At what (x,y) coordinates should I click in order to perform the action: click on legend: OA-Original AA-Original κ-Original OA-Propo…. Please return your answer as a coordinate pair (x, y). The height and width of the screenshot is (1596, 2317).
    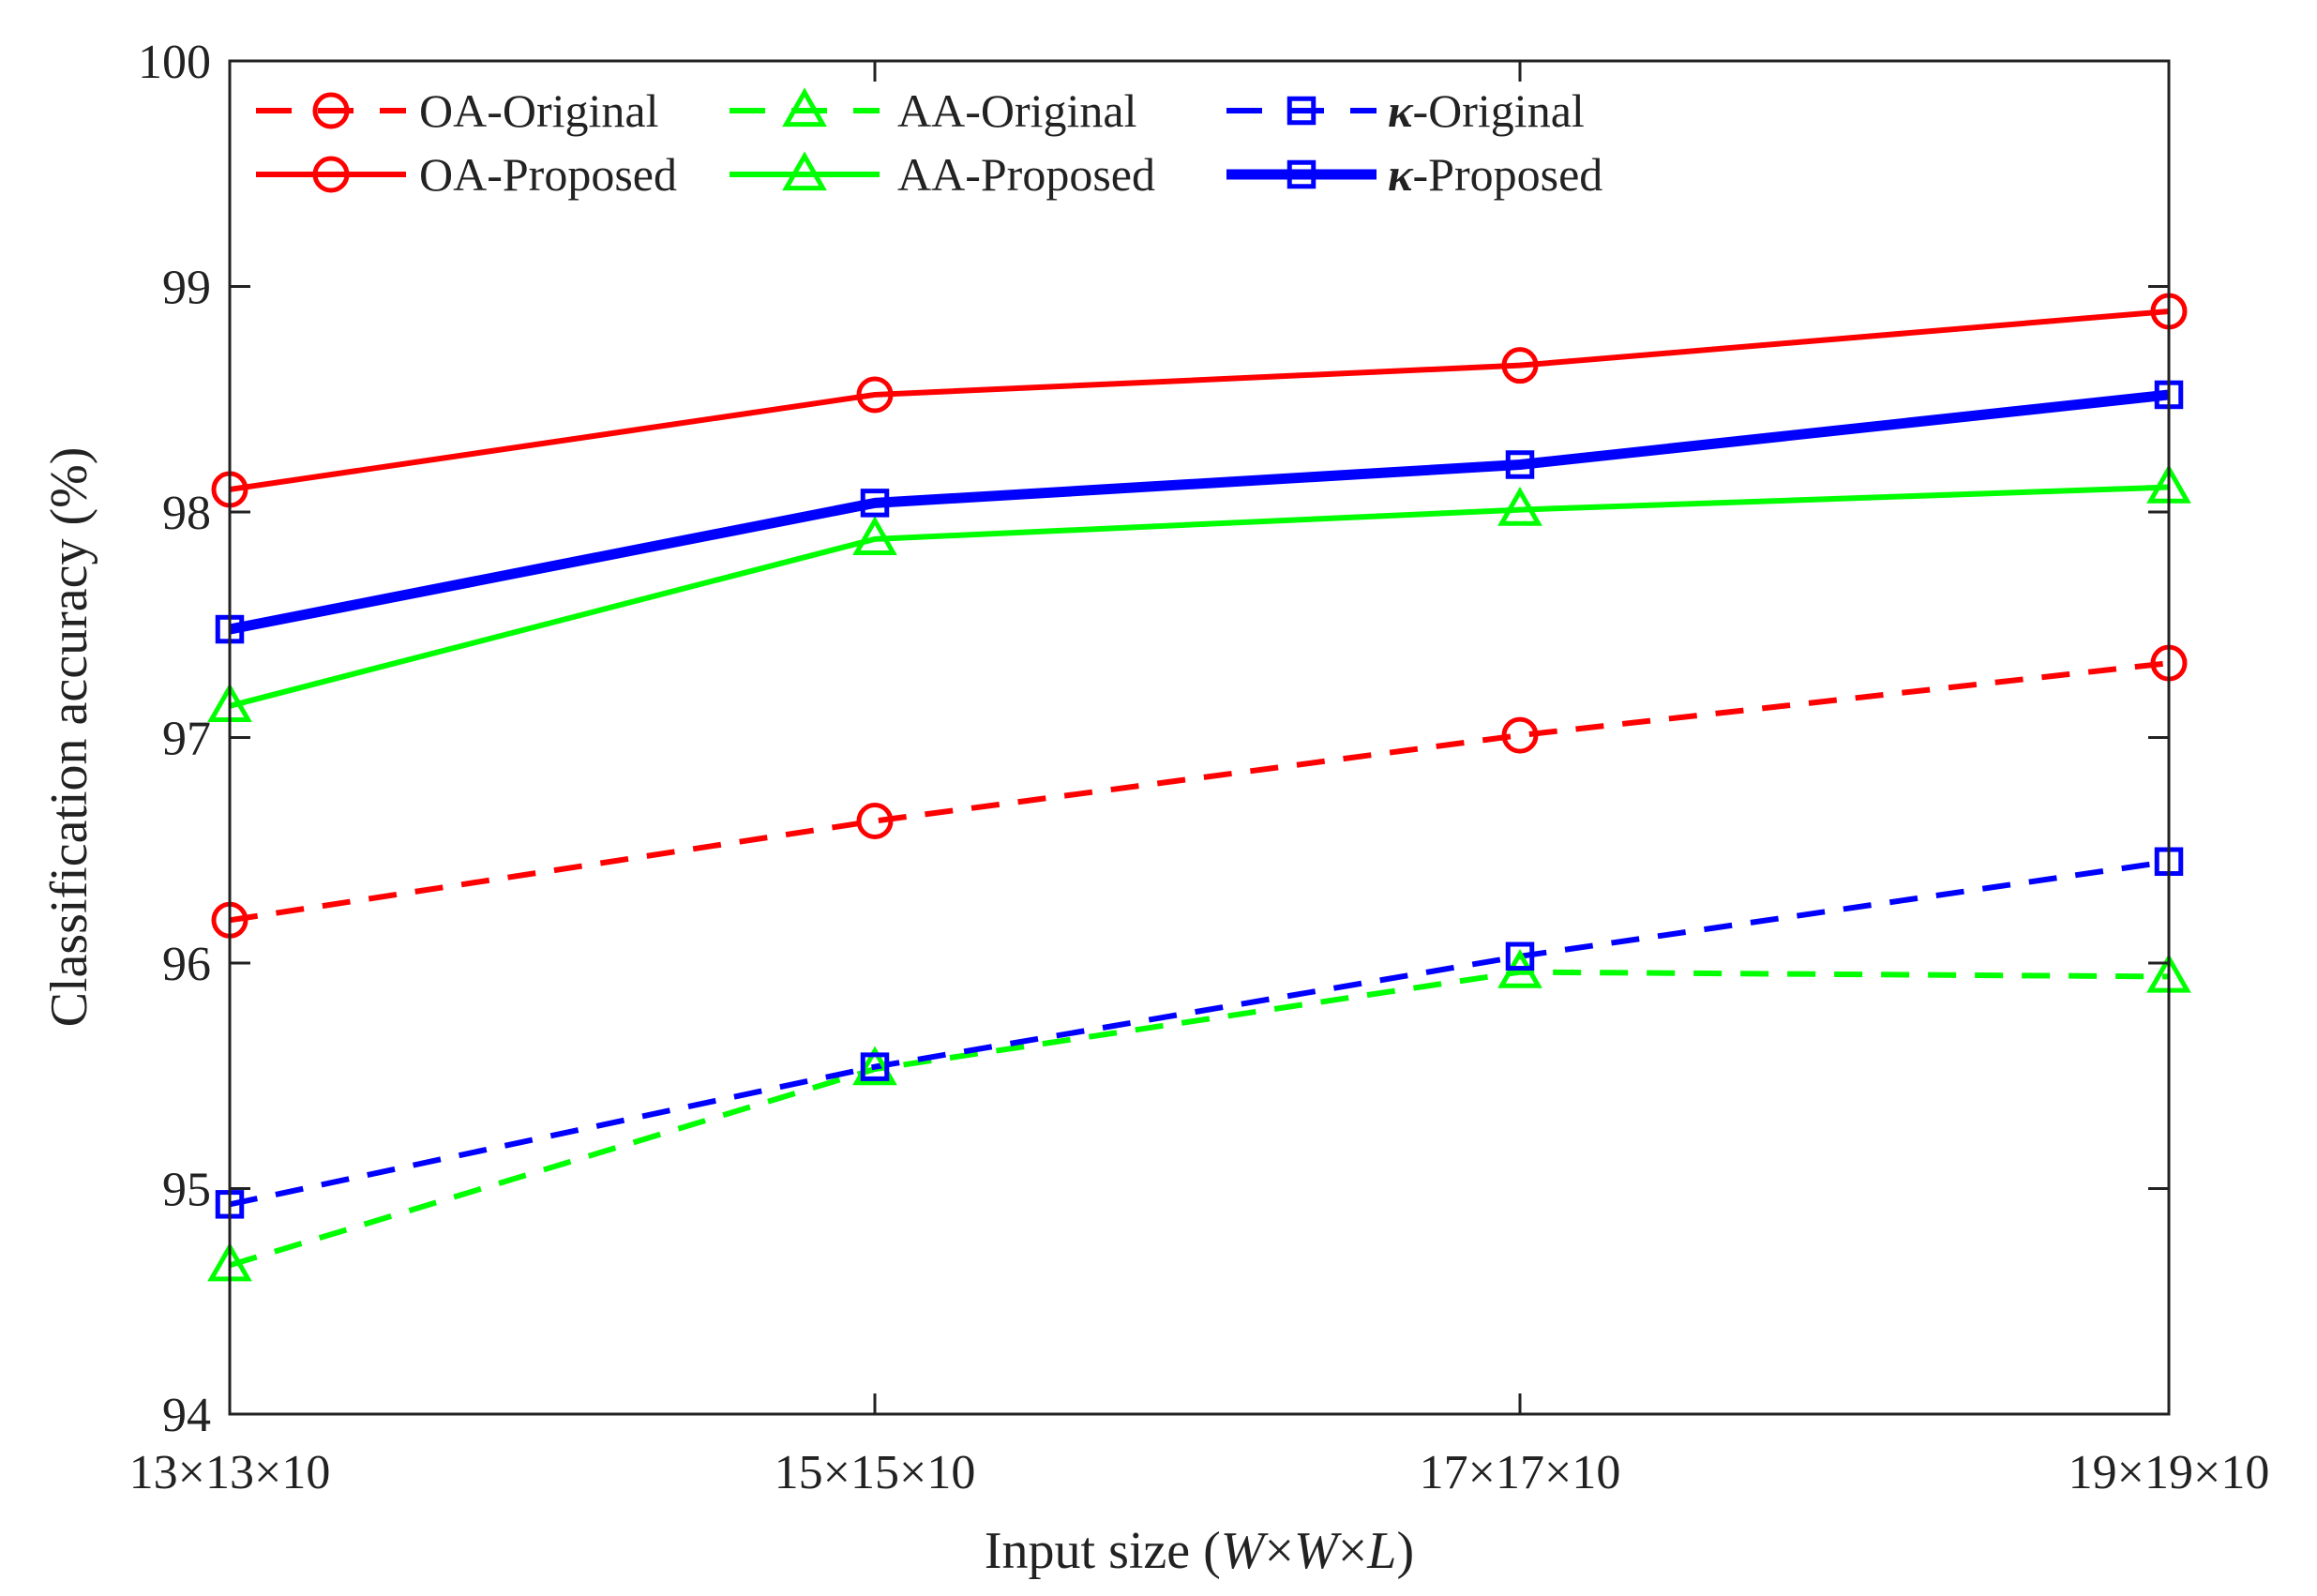
    Looking at the image, I should click on (929, 142).